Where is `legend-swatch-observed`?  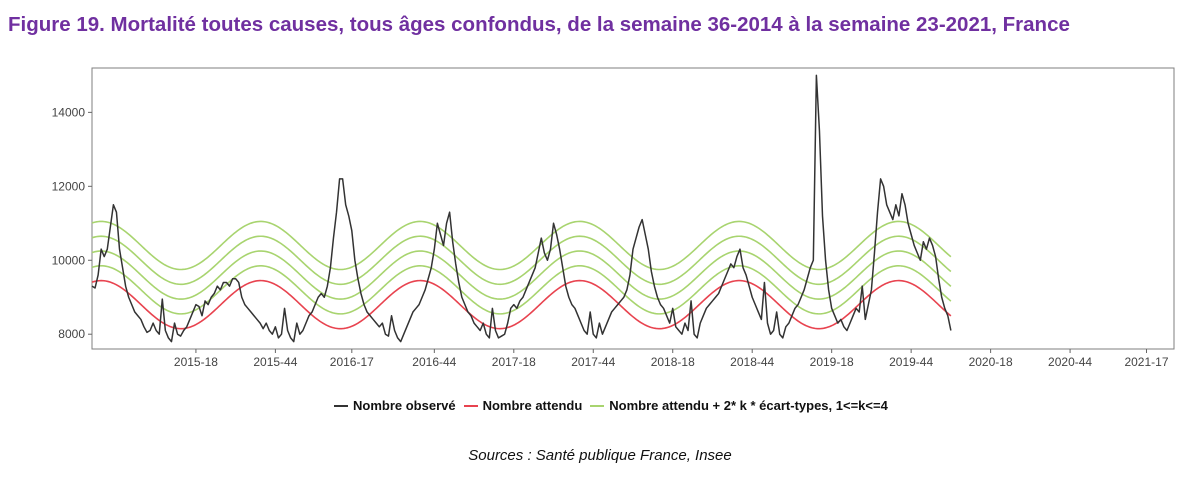 legend-swatch-observed is located at coordinates (341, 405).